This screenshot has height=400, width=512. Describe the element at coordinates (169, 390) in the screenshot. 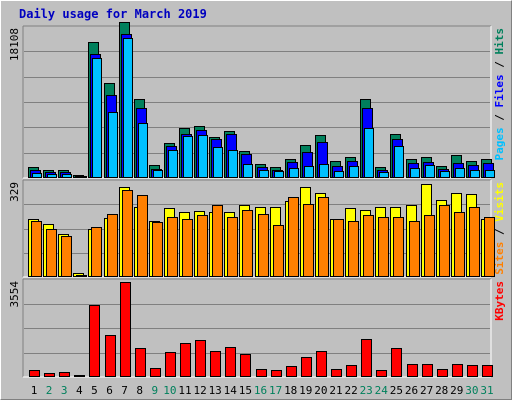

I see `x-tick-label-day-10: 10` at that location.